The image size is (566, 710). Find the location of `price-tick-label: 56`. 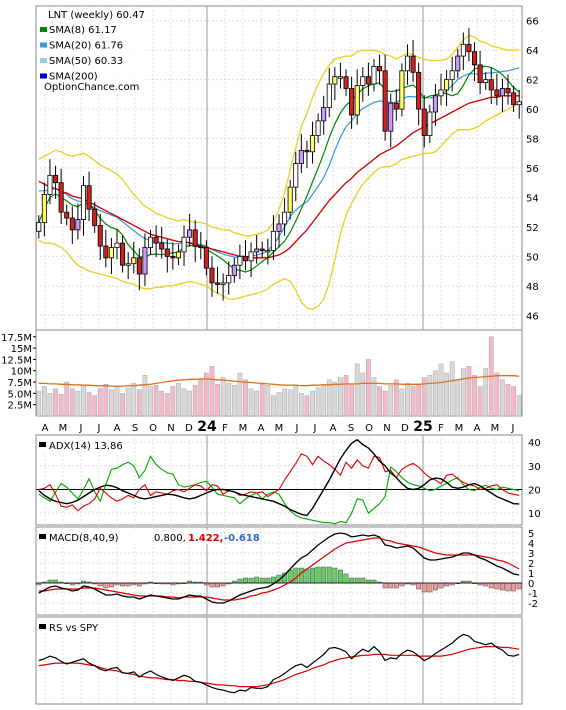

price-tick-label: 56 is located at coordinates (532, 169).